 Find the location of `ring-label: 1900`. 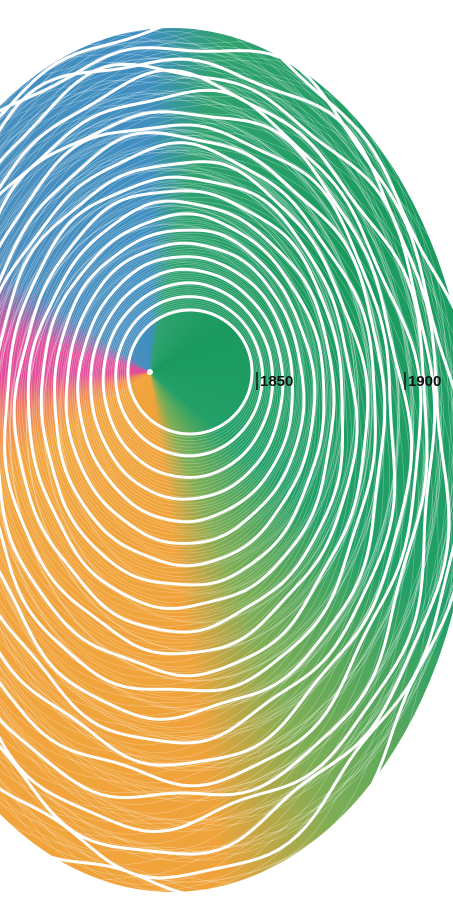

ring-label: 1900 is located at coordinates (424, 381).